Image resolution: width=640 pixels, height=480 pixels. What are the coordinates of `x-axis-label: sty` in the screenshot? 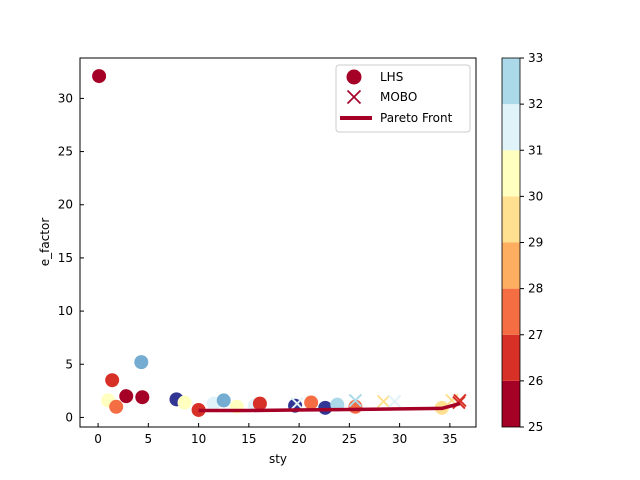 It's located at (278, 459).